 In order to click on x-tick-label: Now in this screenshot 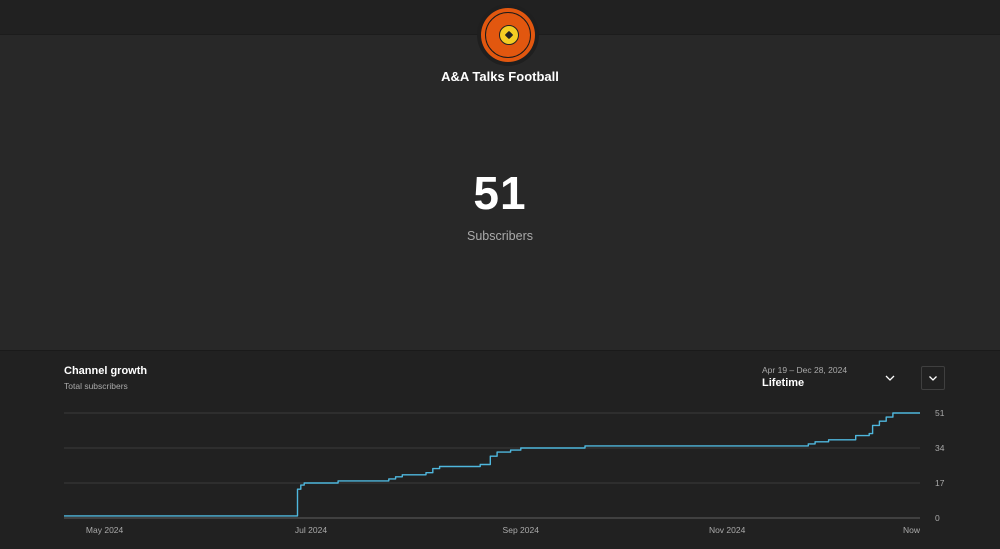, I will do `click(912, 530)`.